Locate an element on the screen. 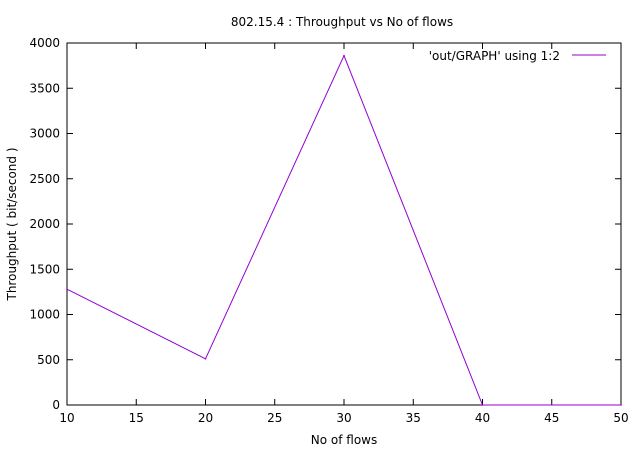 Image resolution: width=640 pixels, height=449 pixels. x-tick-label: 30 is located at coordinates (343, 418).